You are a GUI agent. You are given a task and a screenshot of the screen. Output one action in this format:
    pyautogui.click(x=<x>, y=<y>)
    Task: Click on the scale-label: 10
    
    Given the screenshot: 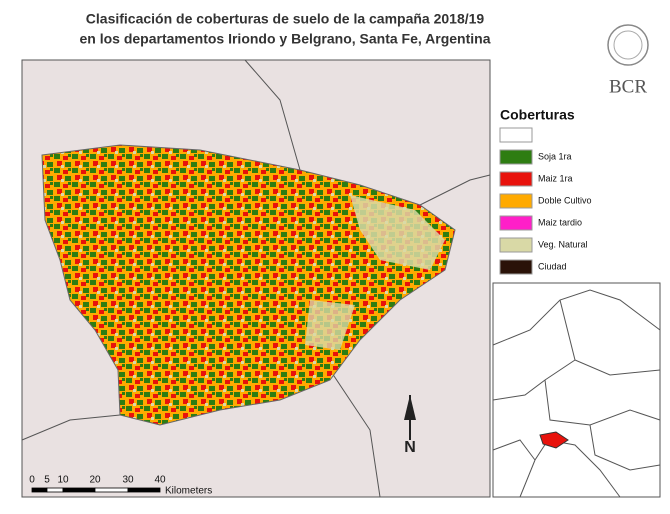 What is the action you would take?
    pyautogui.click(x=63, y=480)
    